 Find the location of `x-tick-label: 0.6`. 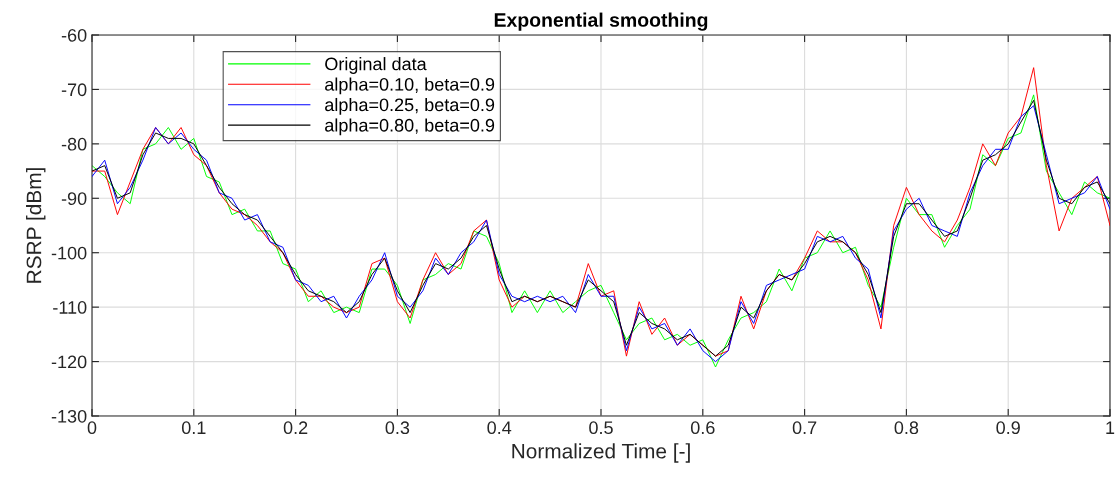

x-tick-label: 0.6 is located at coordinates (702, 428).